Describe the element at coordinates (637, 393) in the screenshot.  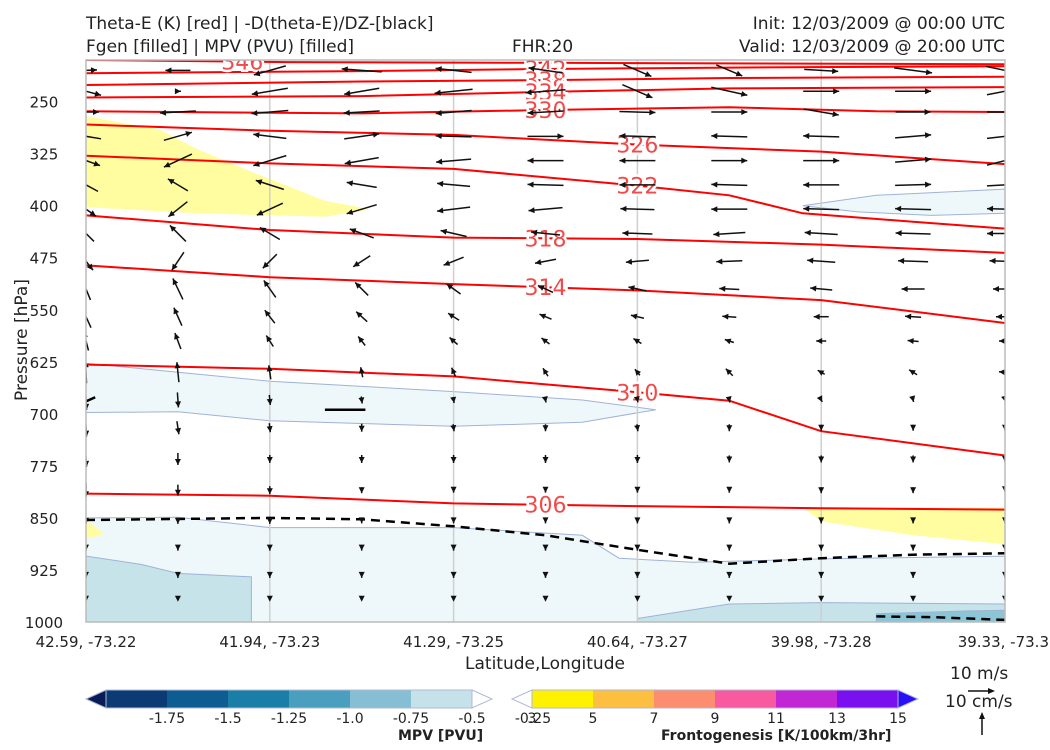
I see `theta-e-label: 310` at that location.